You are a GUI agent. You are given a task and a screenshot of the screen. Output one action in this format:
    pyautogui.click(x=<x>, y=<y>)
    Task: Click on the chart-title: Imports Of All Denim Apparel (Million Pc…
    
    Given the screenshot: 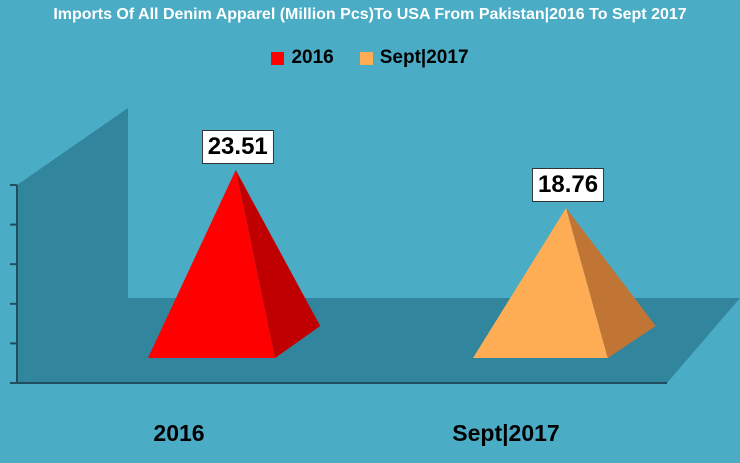 What is the action you would take?
    pyautogui.click(x=370, y=14)
    